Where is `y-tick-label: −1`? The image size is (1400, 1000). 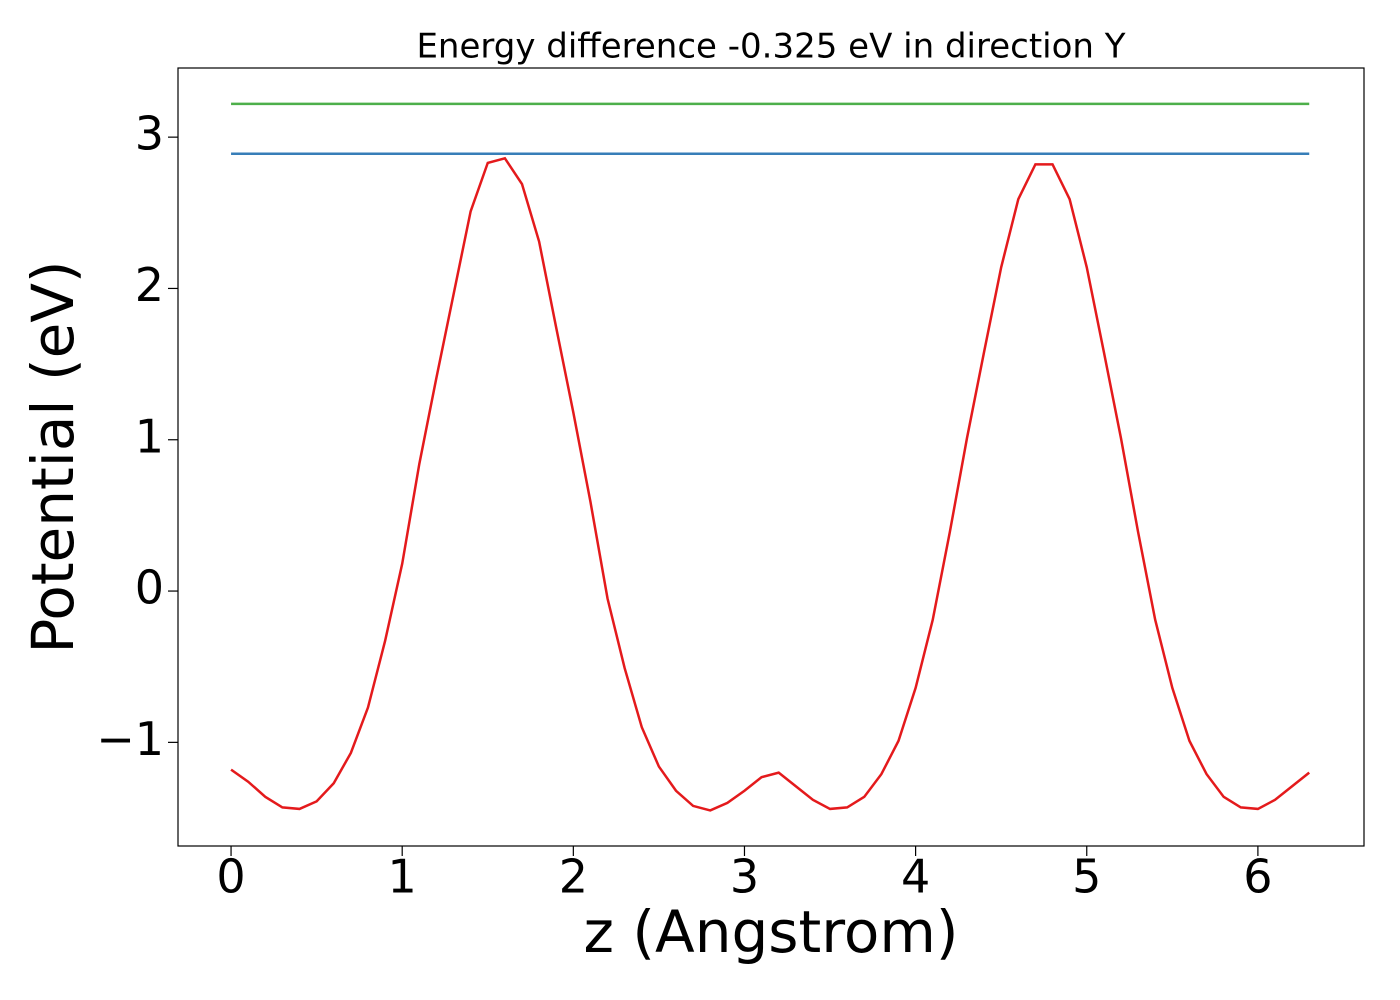
y-tick-label: −1 is located at coordinates (130, 739).